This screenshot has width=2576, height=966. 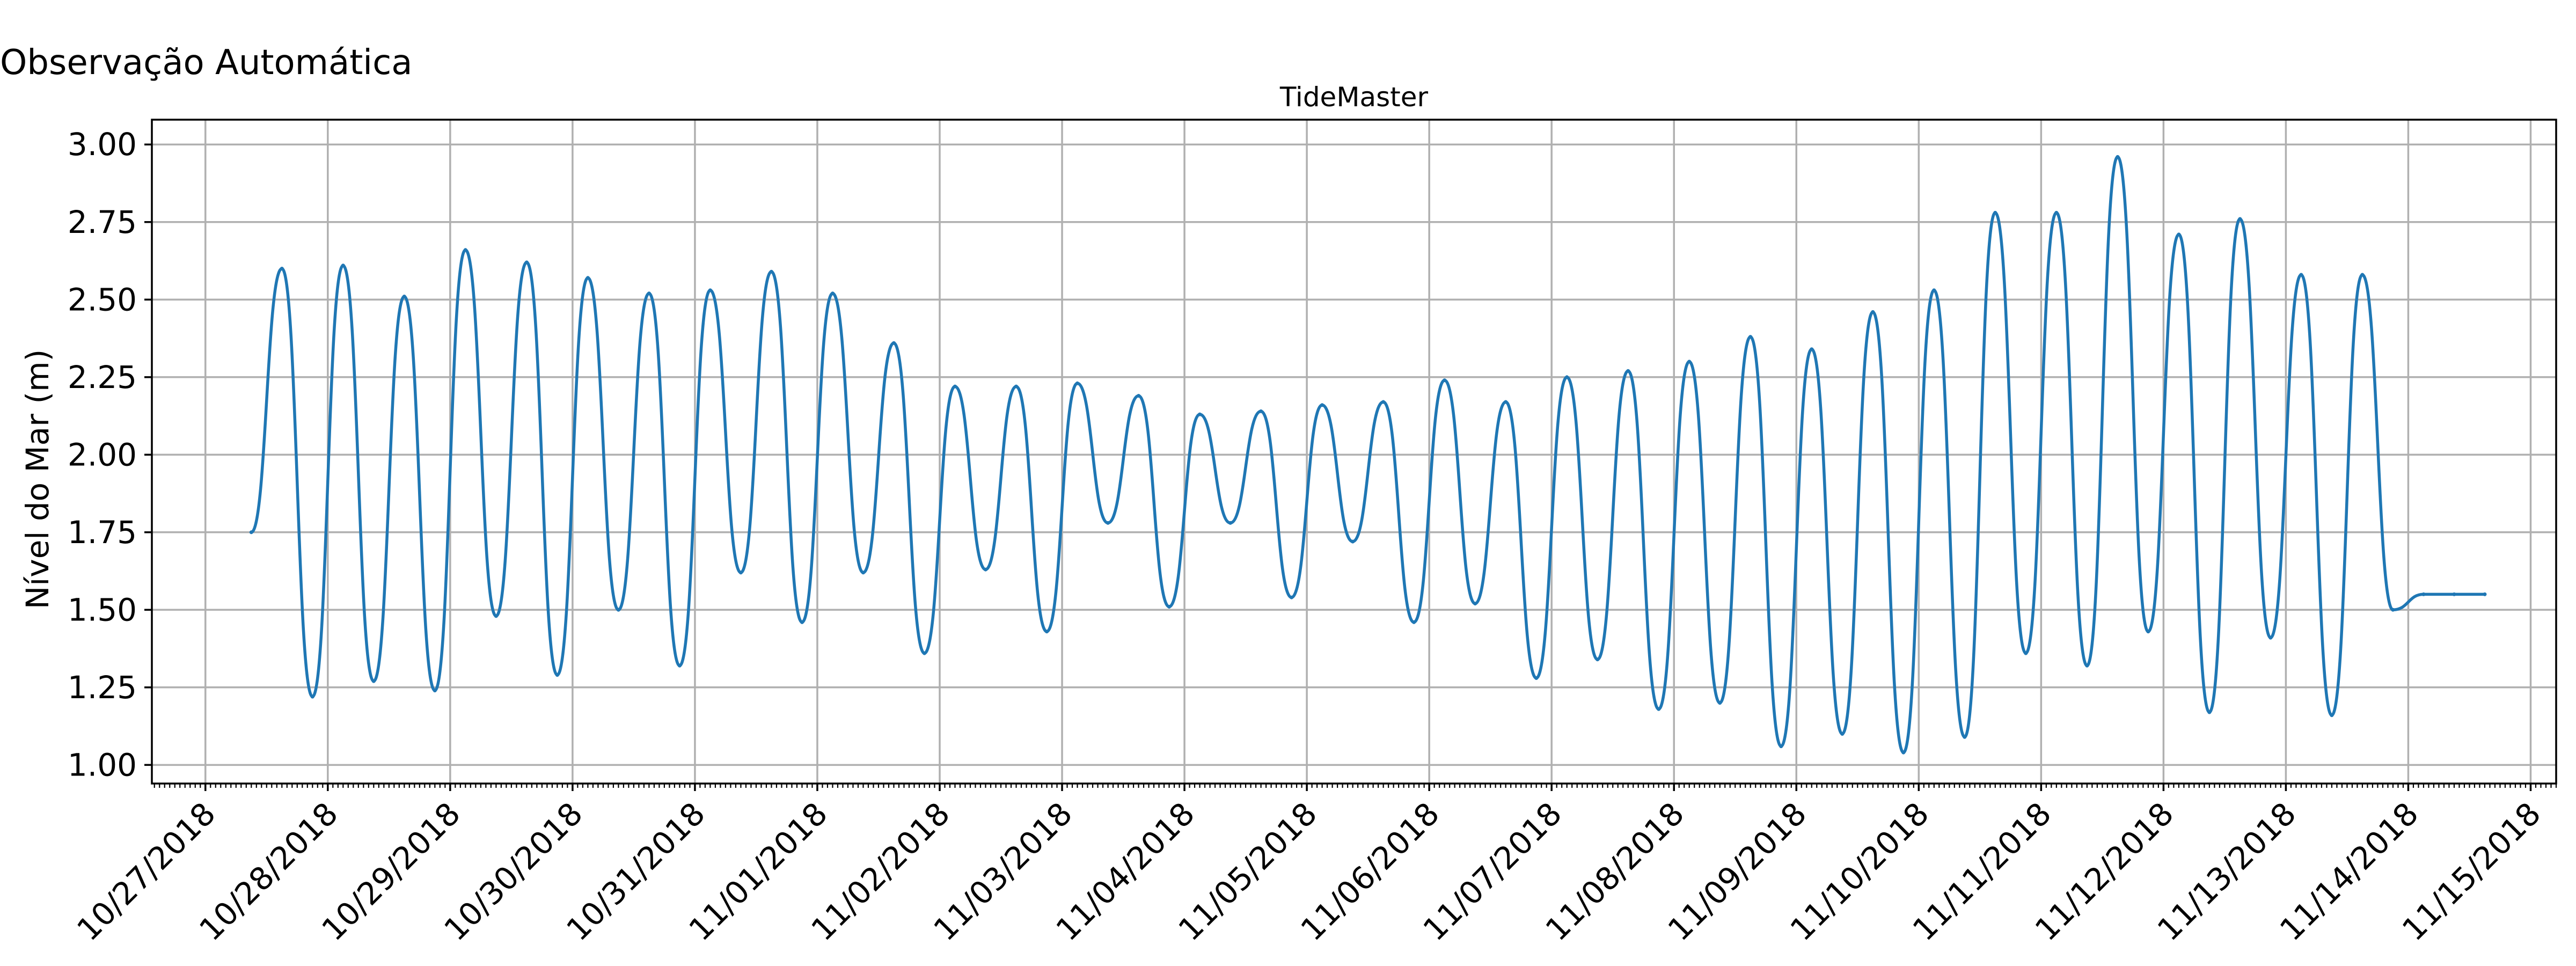 What do you see at coordinates (102, 222) in the screenshot?
I see `y-tick-label: 2.75` at bounding box center [102, 222].